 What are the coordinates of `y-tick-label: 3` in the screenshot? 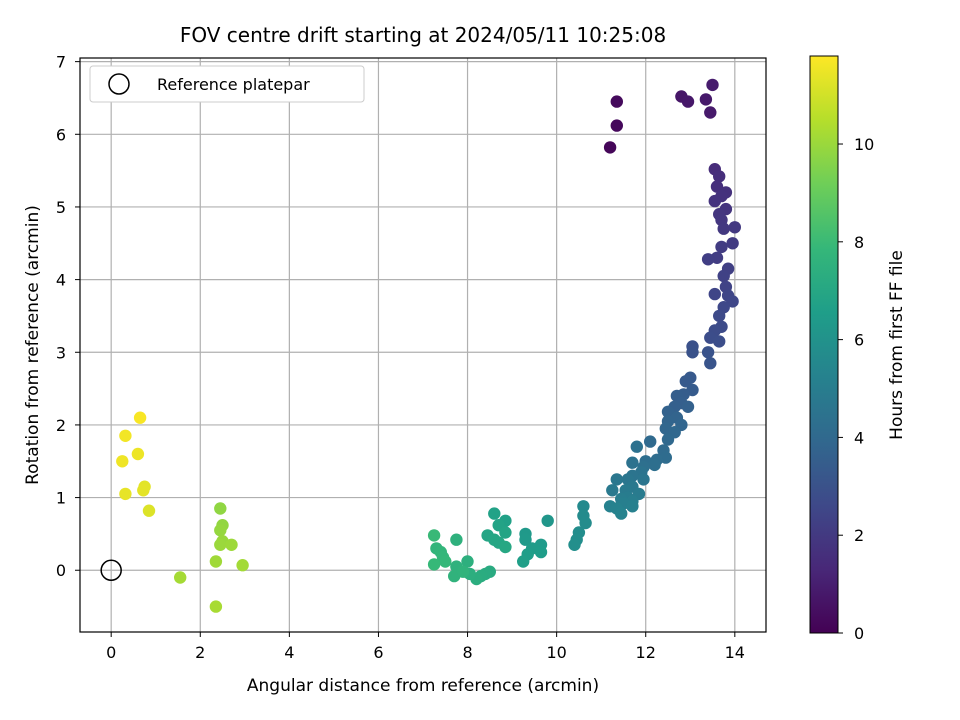 It's located at (61, 352).